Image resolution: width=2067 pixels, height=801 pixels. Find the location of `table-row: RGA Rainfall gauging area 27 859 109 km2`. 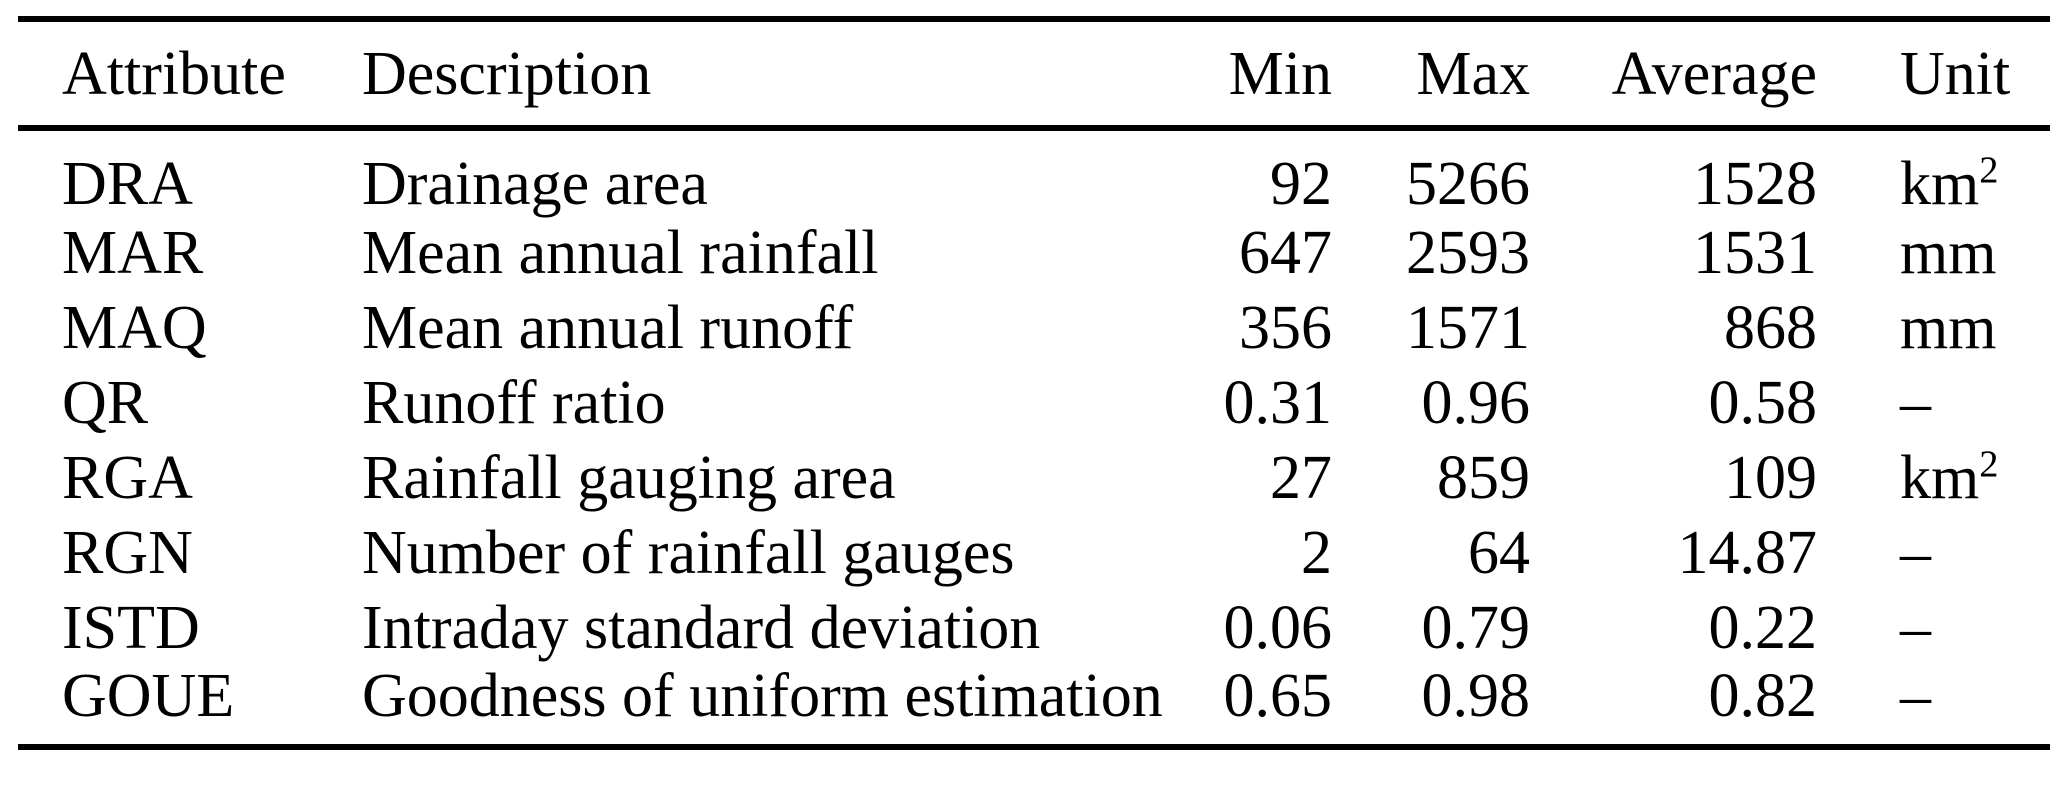

table-row: RGA Rainfall gauging area 27 859 109 km2 is located at coordinates (1034, 477).